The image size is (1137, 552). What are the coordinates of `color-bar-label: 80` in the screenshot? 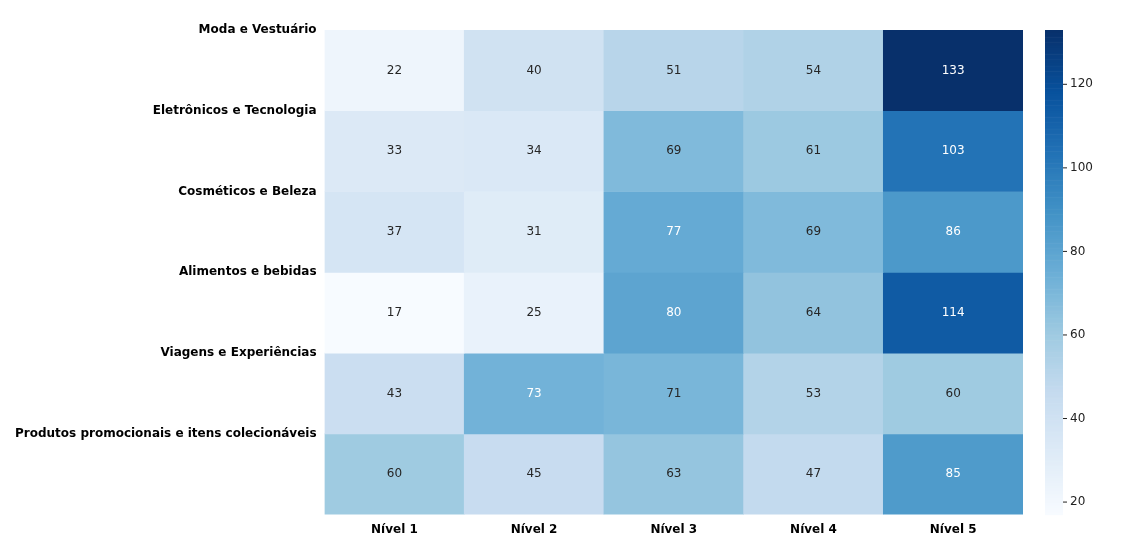 It's located at (1078, 250).